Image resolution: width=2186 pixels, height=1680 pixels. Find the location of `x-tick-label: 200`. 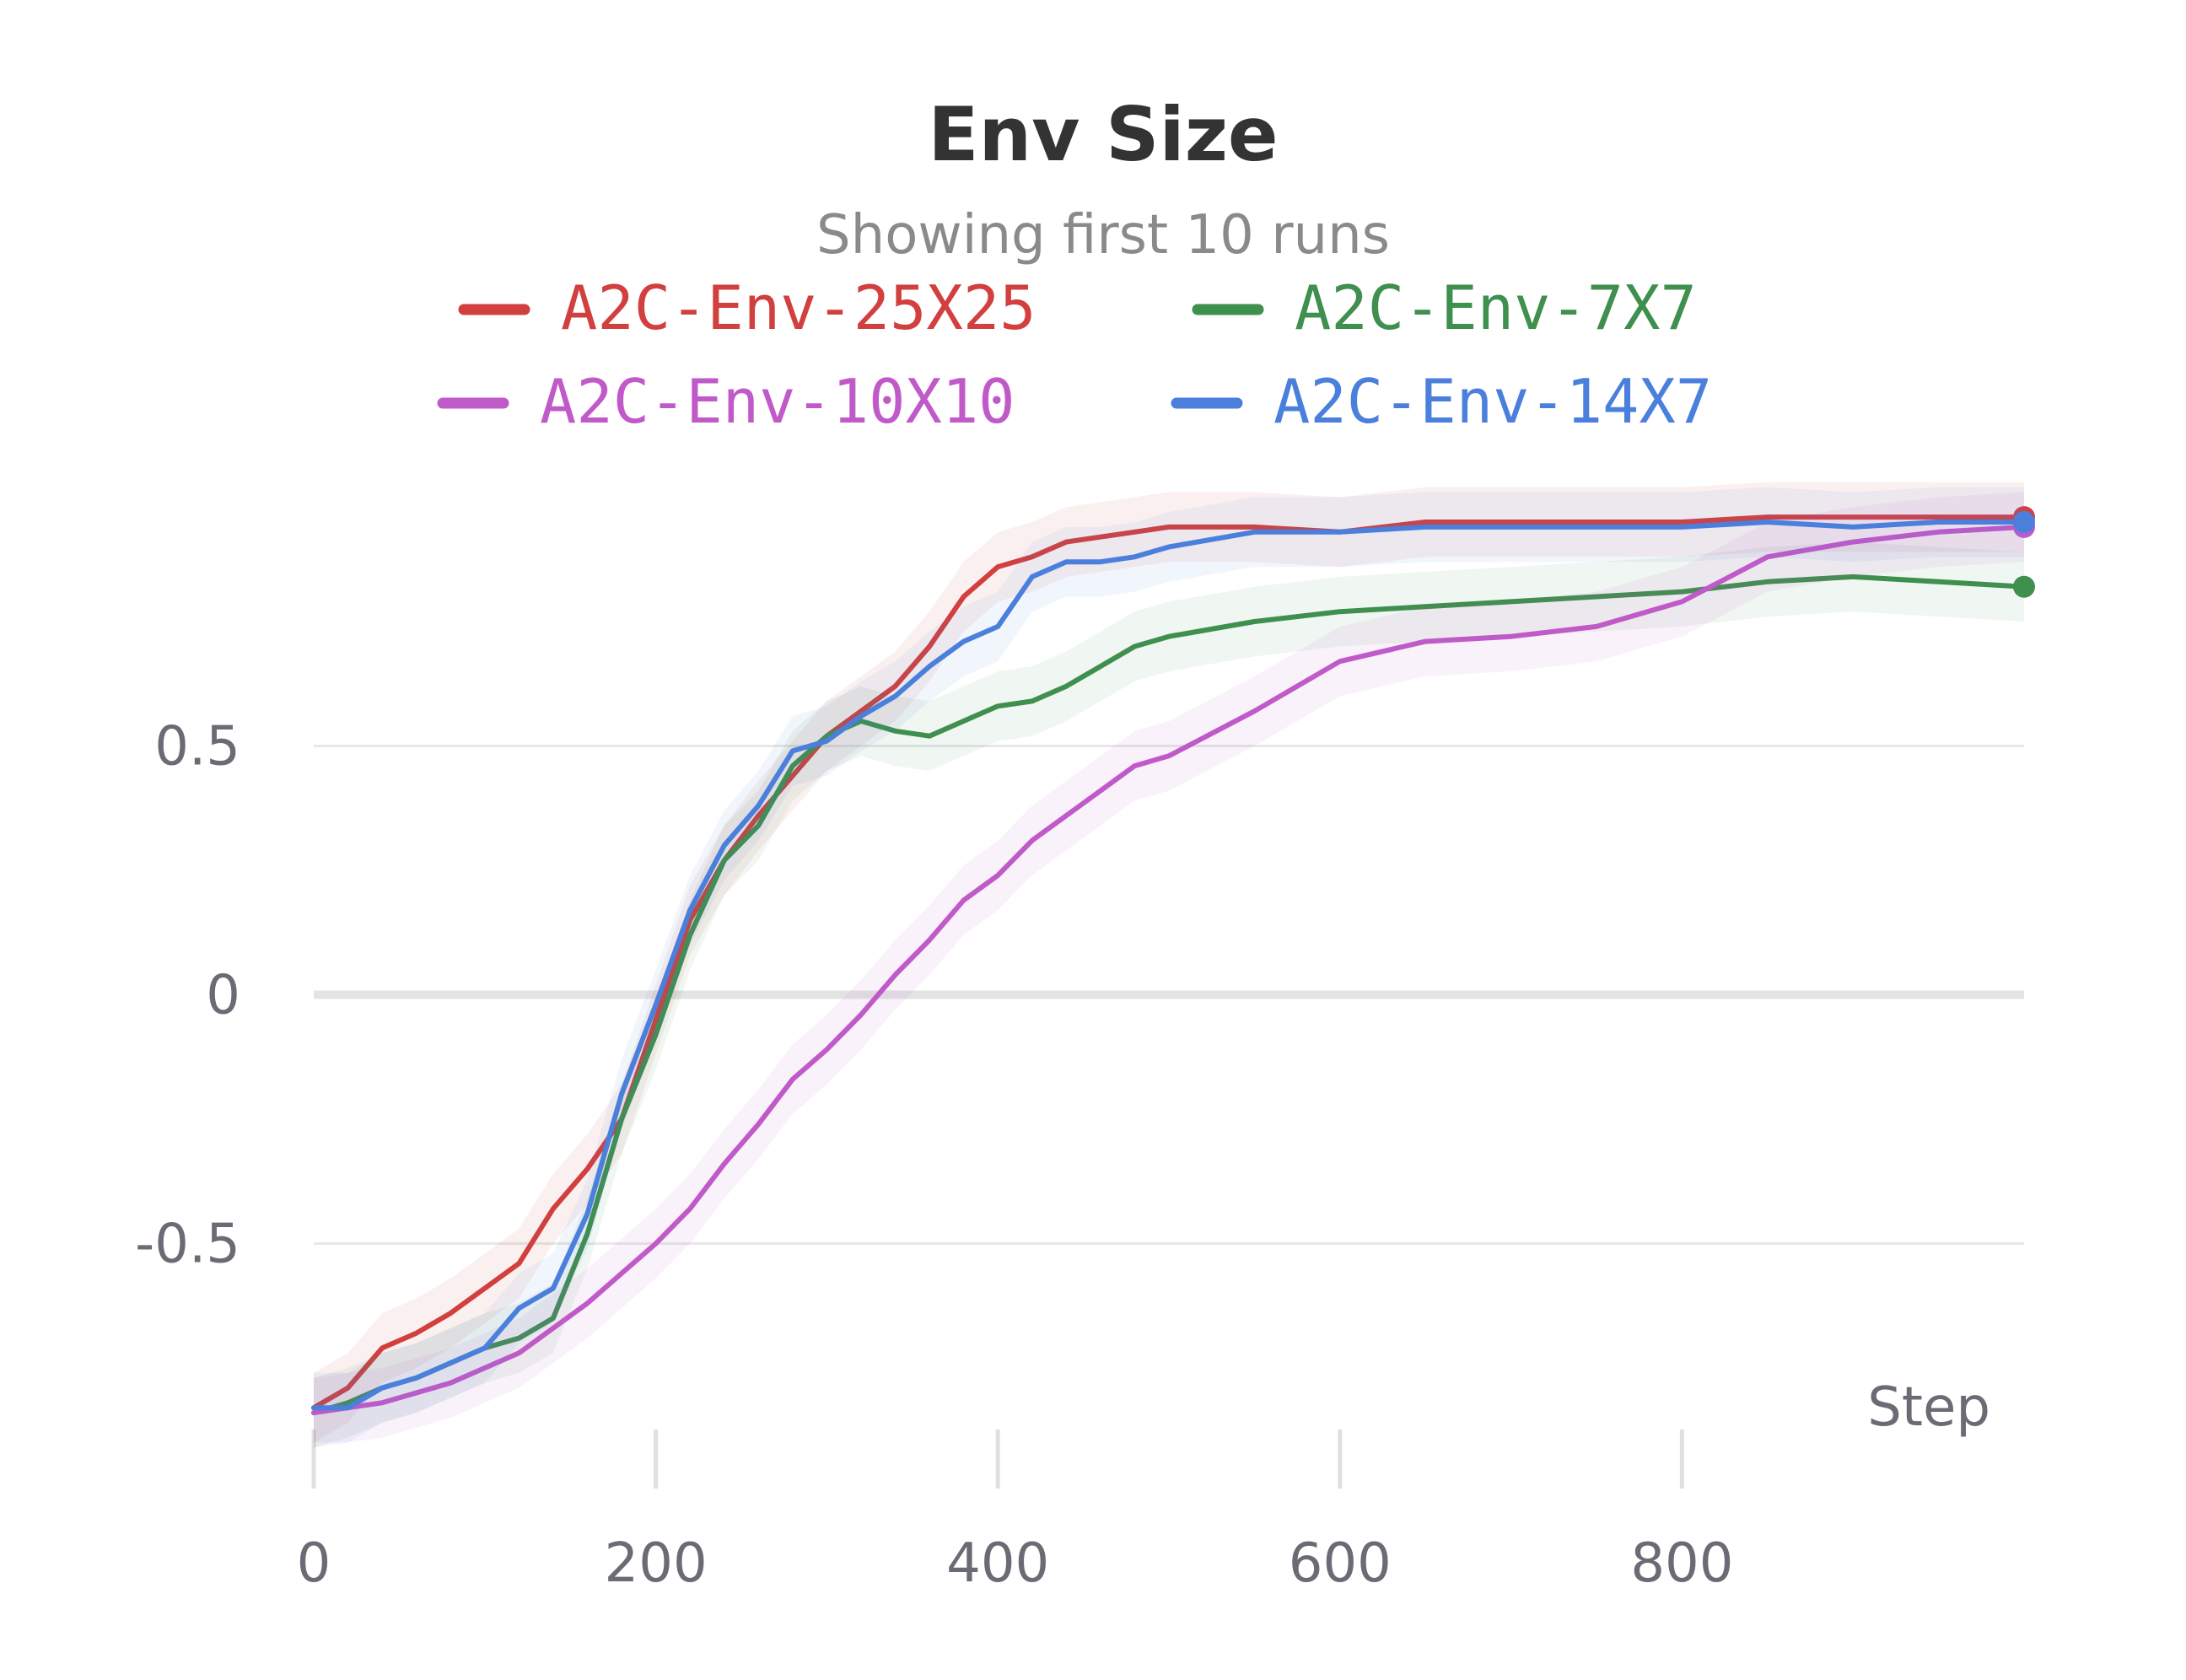

x-tick-label: 200 is located at coordinates (656, 1563).